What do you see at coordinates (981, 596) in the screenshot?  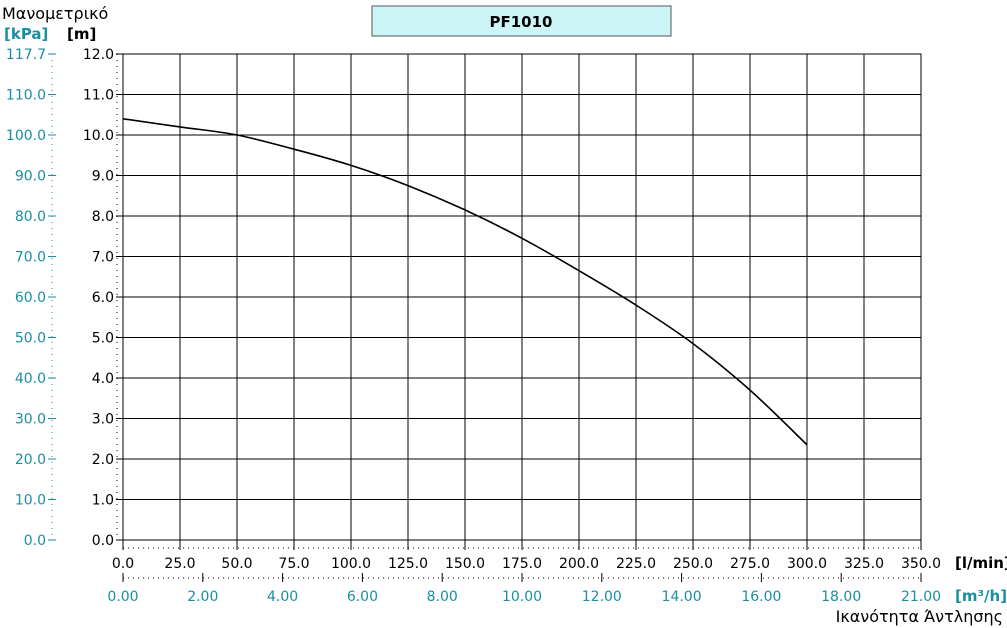 I see `x-unit-m3h: [m³/h]` at bounding box center [981, 596].